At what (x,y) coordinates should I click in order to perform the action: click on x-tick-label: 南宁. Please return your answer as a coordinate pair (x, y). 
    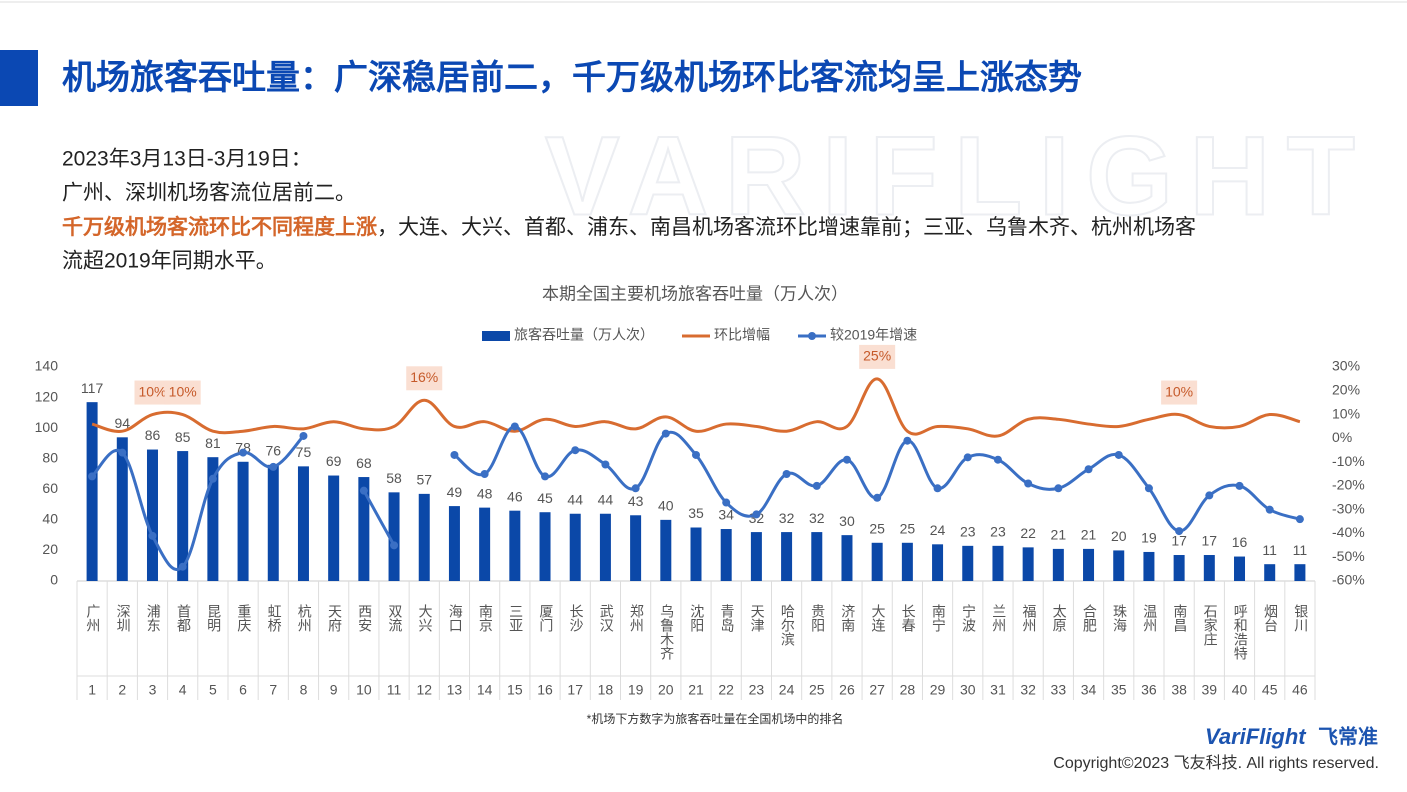
    Looking at the image, I should click on (939, 618).